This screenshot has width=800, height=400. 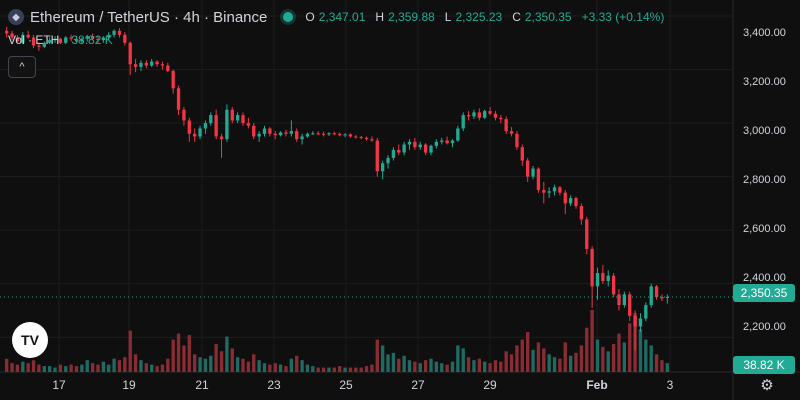 I want to click on time-tick: 23, so click(x=274, y=385).